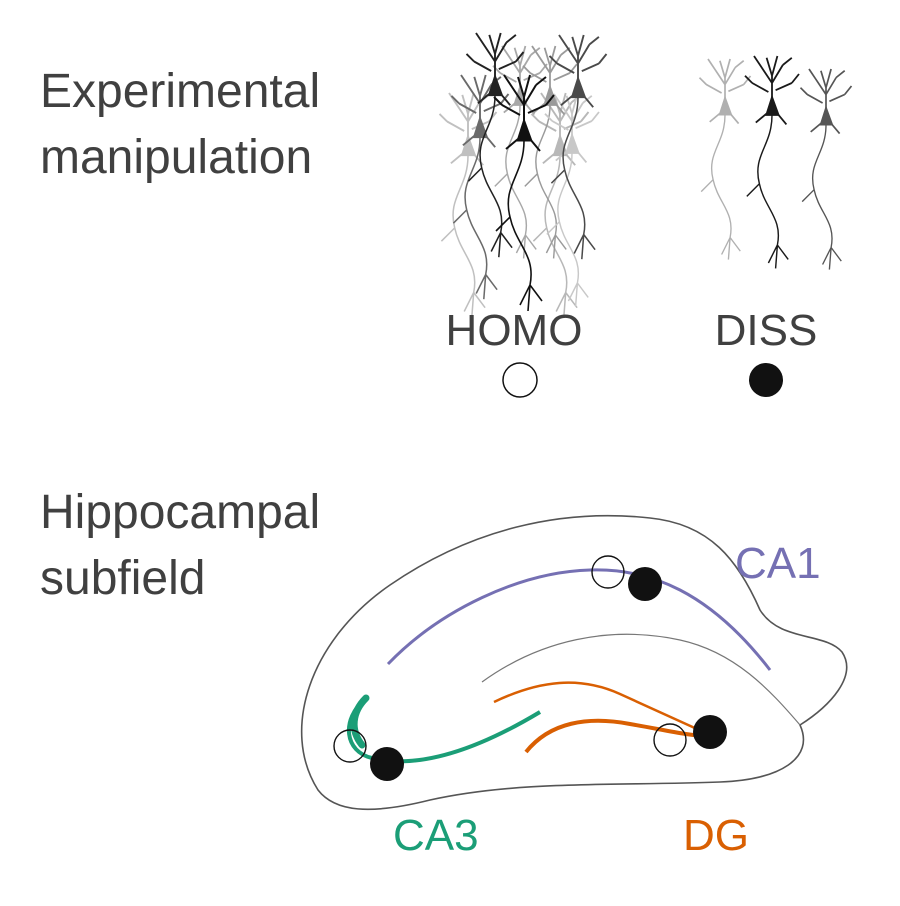 Image resolution: width=900 pixels, height=906 pixels. I want to click on diss-neuron-cluster-icon, so click(775, 163).